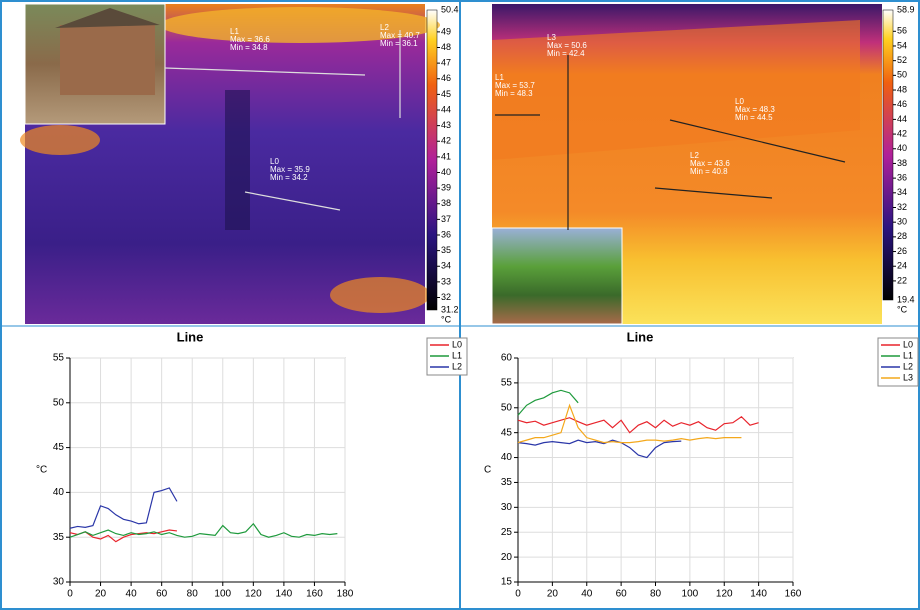 The width and height of the screenshot is (920, 610). Describe the element at coordinates (902, 31) in the screenshot. I see `scale-label: 56` at that location.